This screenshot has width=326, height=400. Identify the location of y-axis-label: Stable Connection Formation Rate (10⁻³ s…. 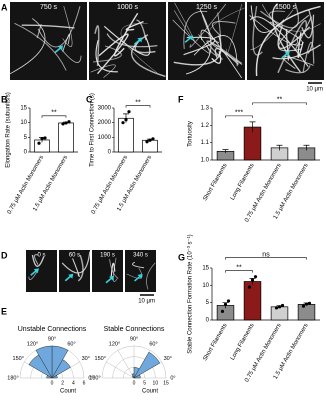
(191, 293).